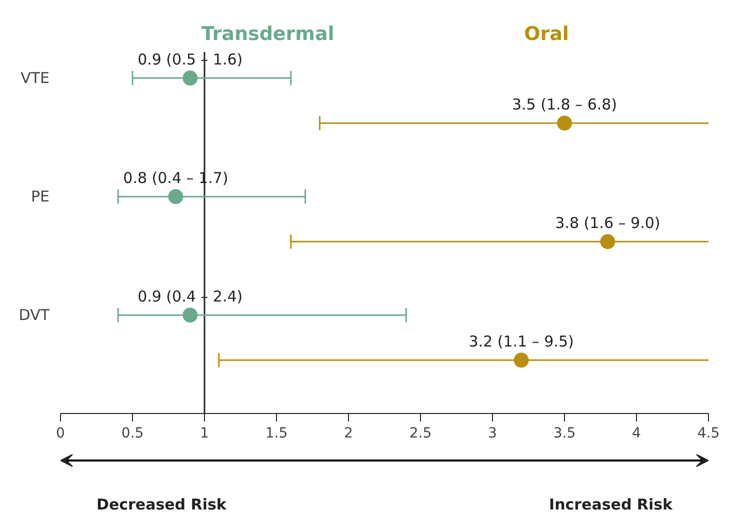 Image resolution: width=753 pixels, height=529 pixels. I want to click on y-tick-label: DVT, so click(34, 315).